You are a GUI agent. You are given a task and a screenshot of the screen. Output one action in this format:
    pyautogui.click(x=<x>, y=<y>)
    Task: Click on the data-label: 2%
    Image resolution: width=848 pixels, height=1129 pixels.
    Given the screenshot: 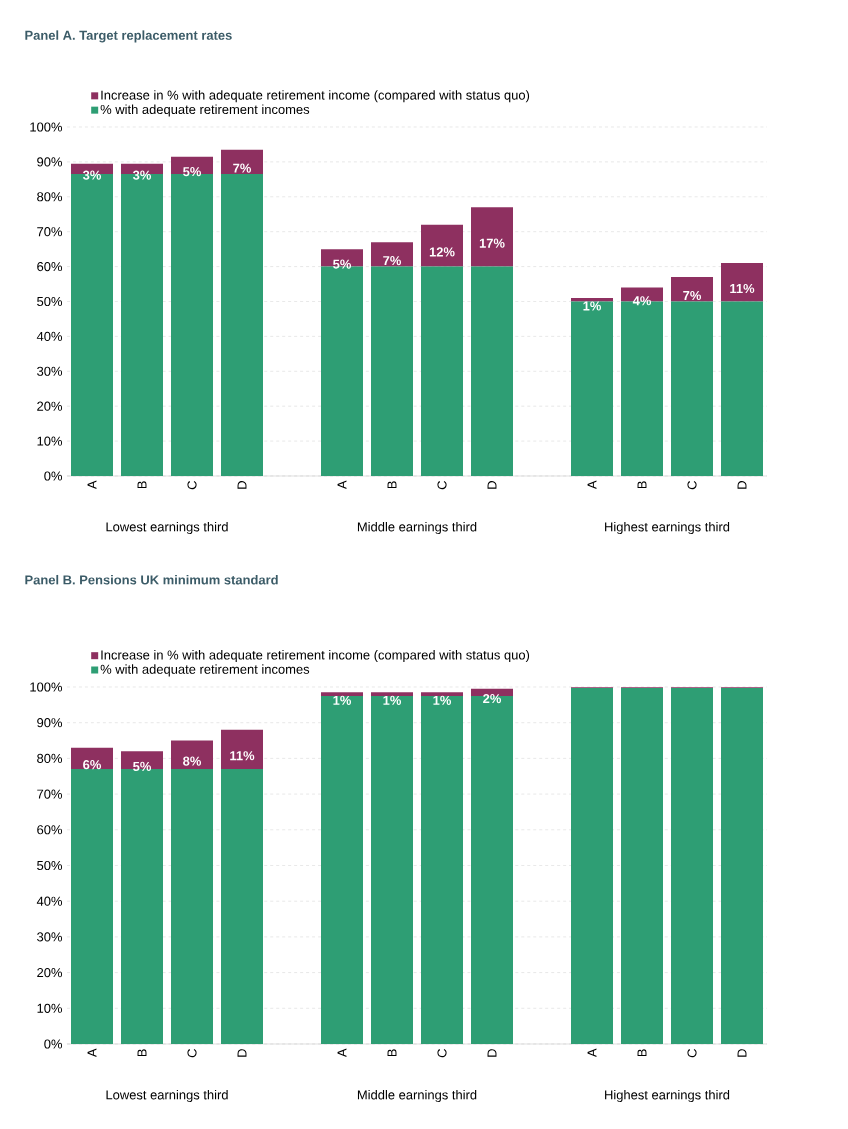 What is the action you would take?
    pyautogui.click(x=492, y=699)
    